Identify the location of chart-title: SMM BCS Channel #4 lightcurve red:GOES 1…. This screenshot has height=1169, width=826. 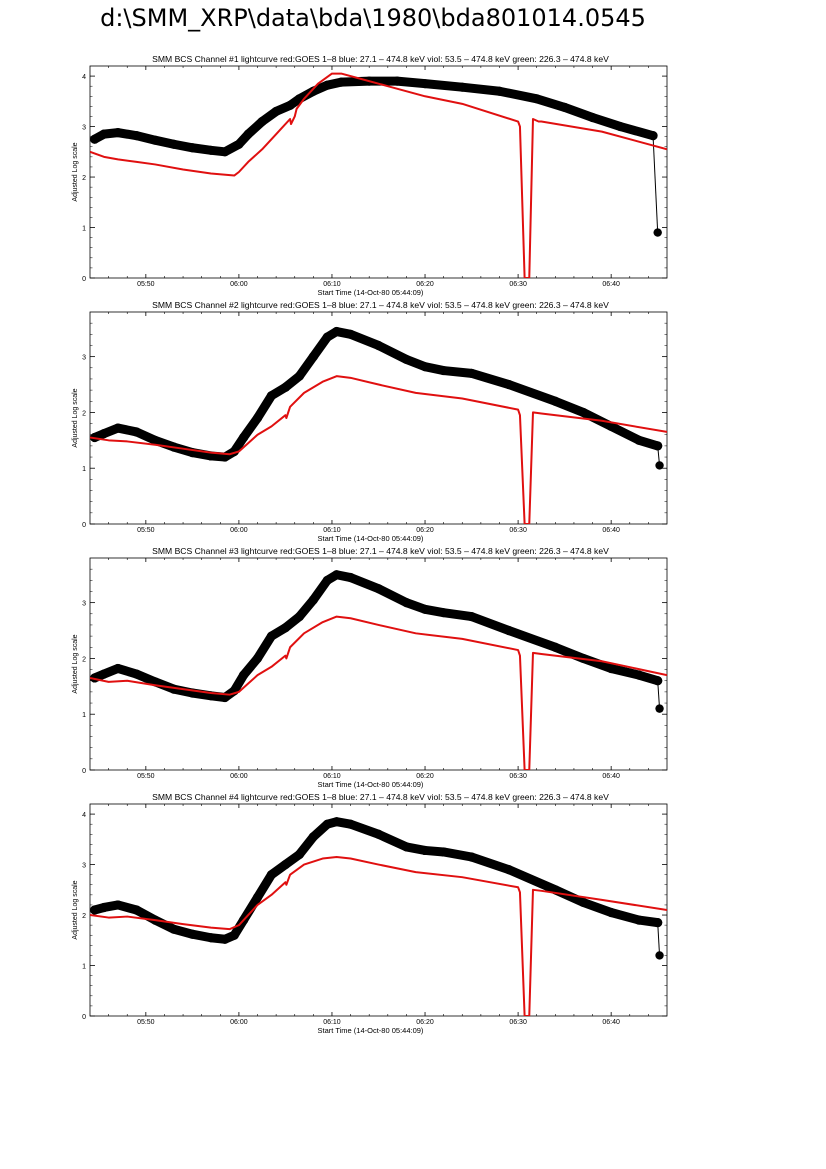
(380, 797).